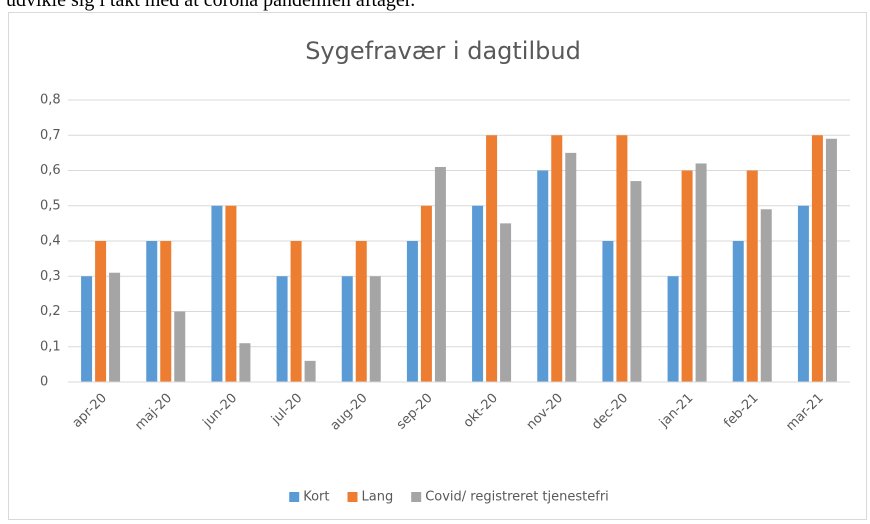 Image resolution: width=870 pixels, height=524 pixels. Describe the element at coordinates (50, 170) in the screenshot. I see `y-tick-label: 0,6` at that location.